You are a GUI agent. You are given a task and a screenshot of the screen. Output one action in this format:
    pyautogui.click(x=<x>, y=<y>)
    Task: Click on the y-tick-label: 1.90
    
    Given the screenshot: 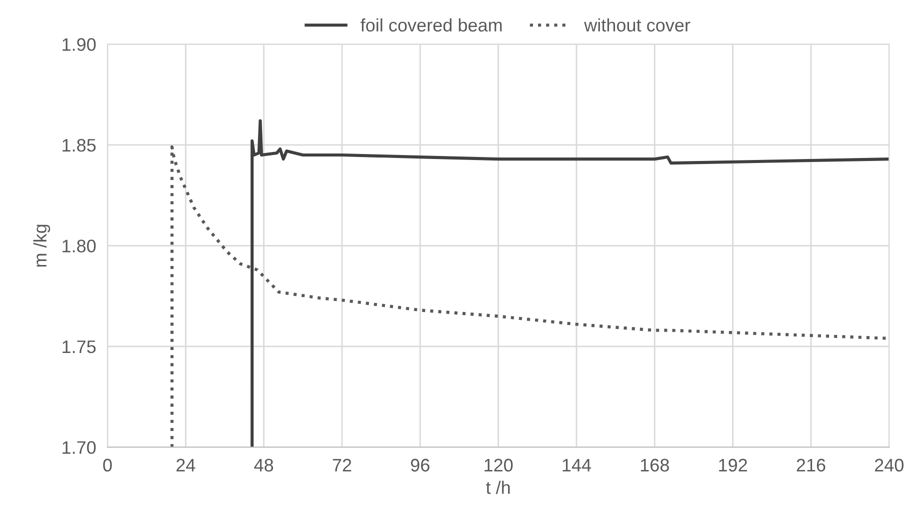 What is the action you would take?
    pyautogui.click(x=79, y=44)
    